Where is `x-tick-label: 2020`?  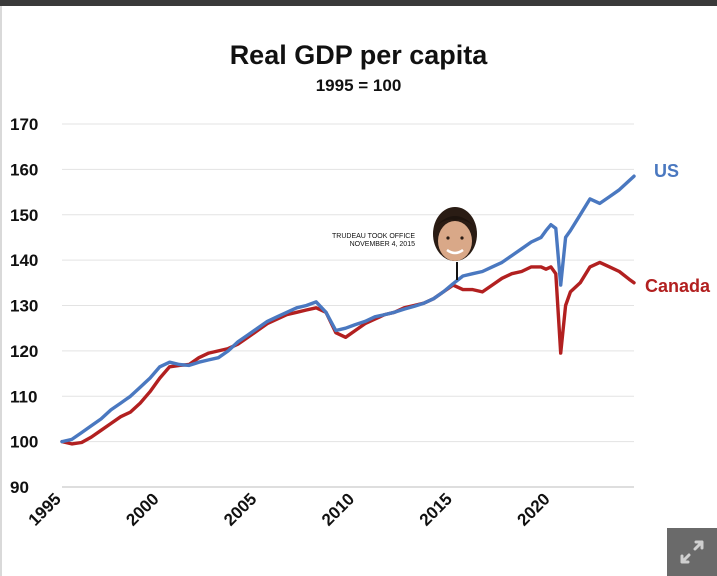
x-tick-label: 2020 is located at coordinates (534, 509).